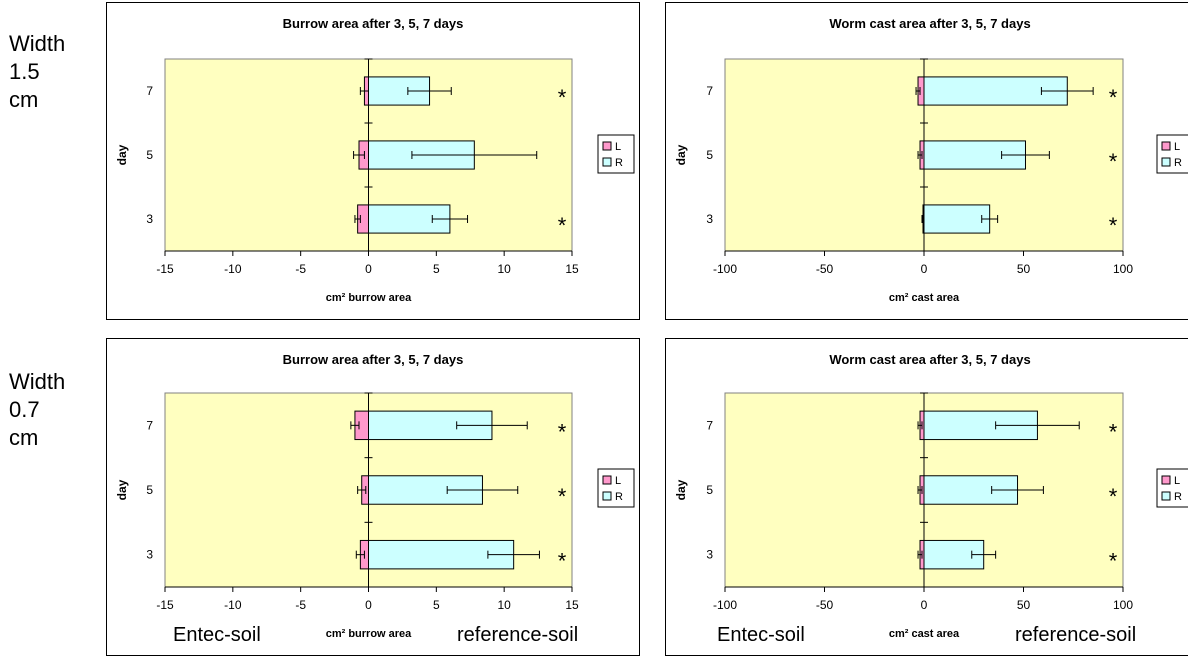 This screenshot has width=1188, height=657. What do you see at coordinates (37, 409) in the screenshot?
I see `row-label-width-0-7: Width 0.7 cm` at bounding box center [37, 409].